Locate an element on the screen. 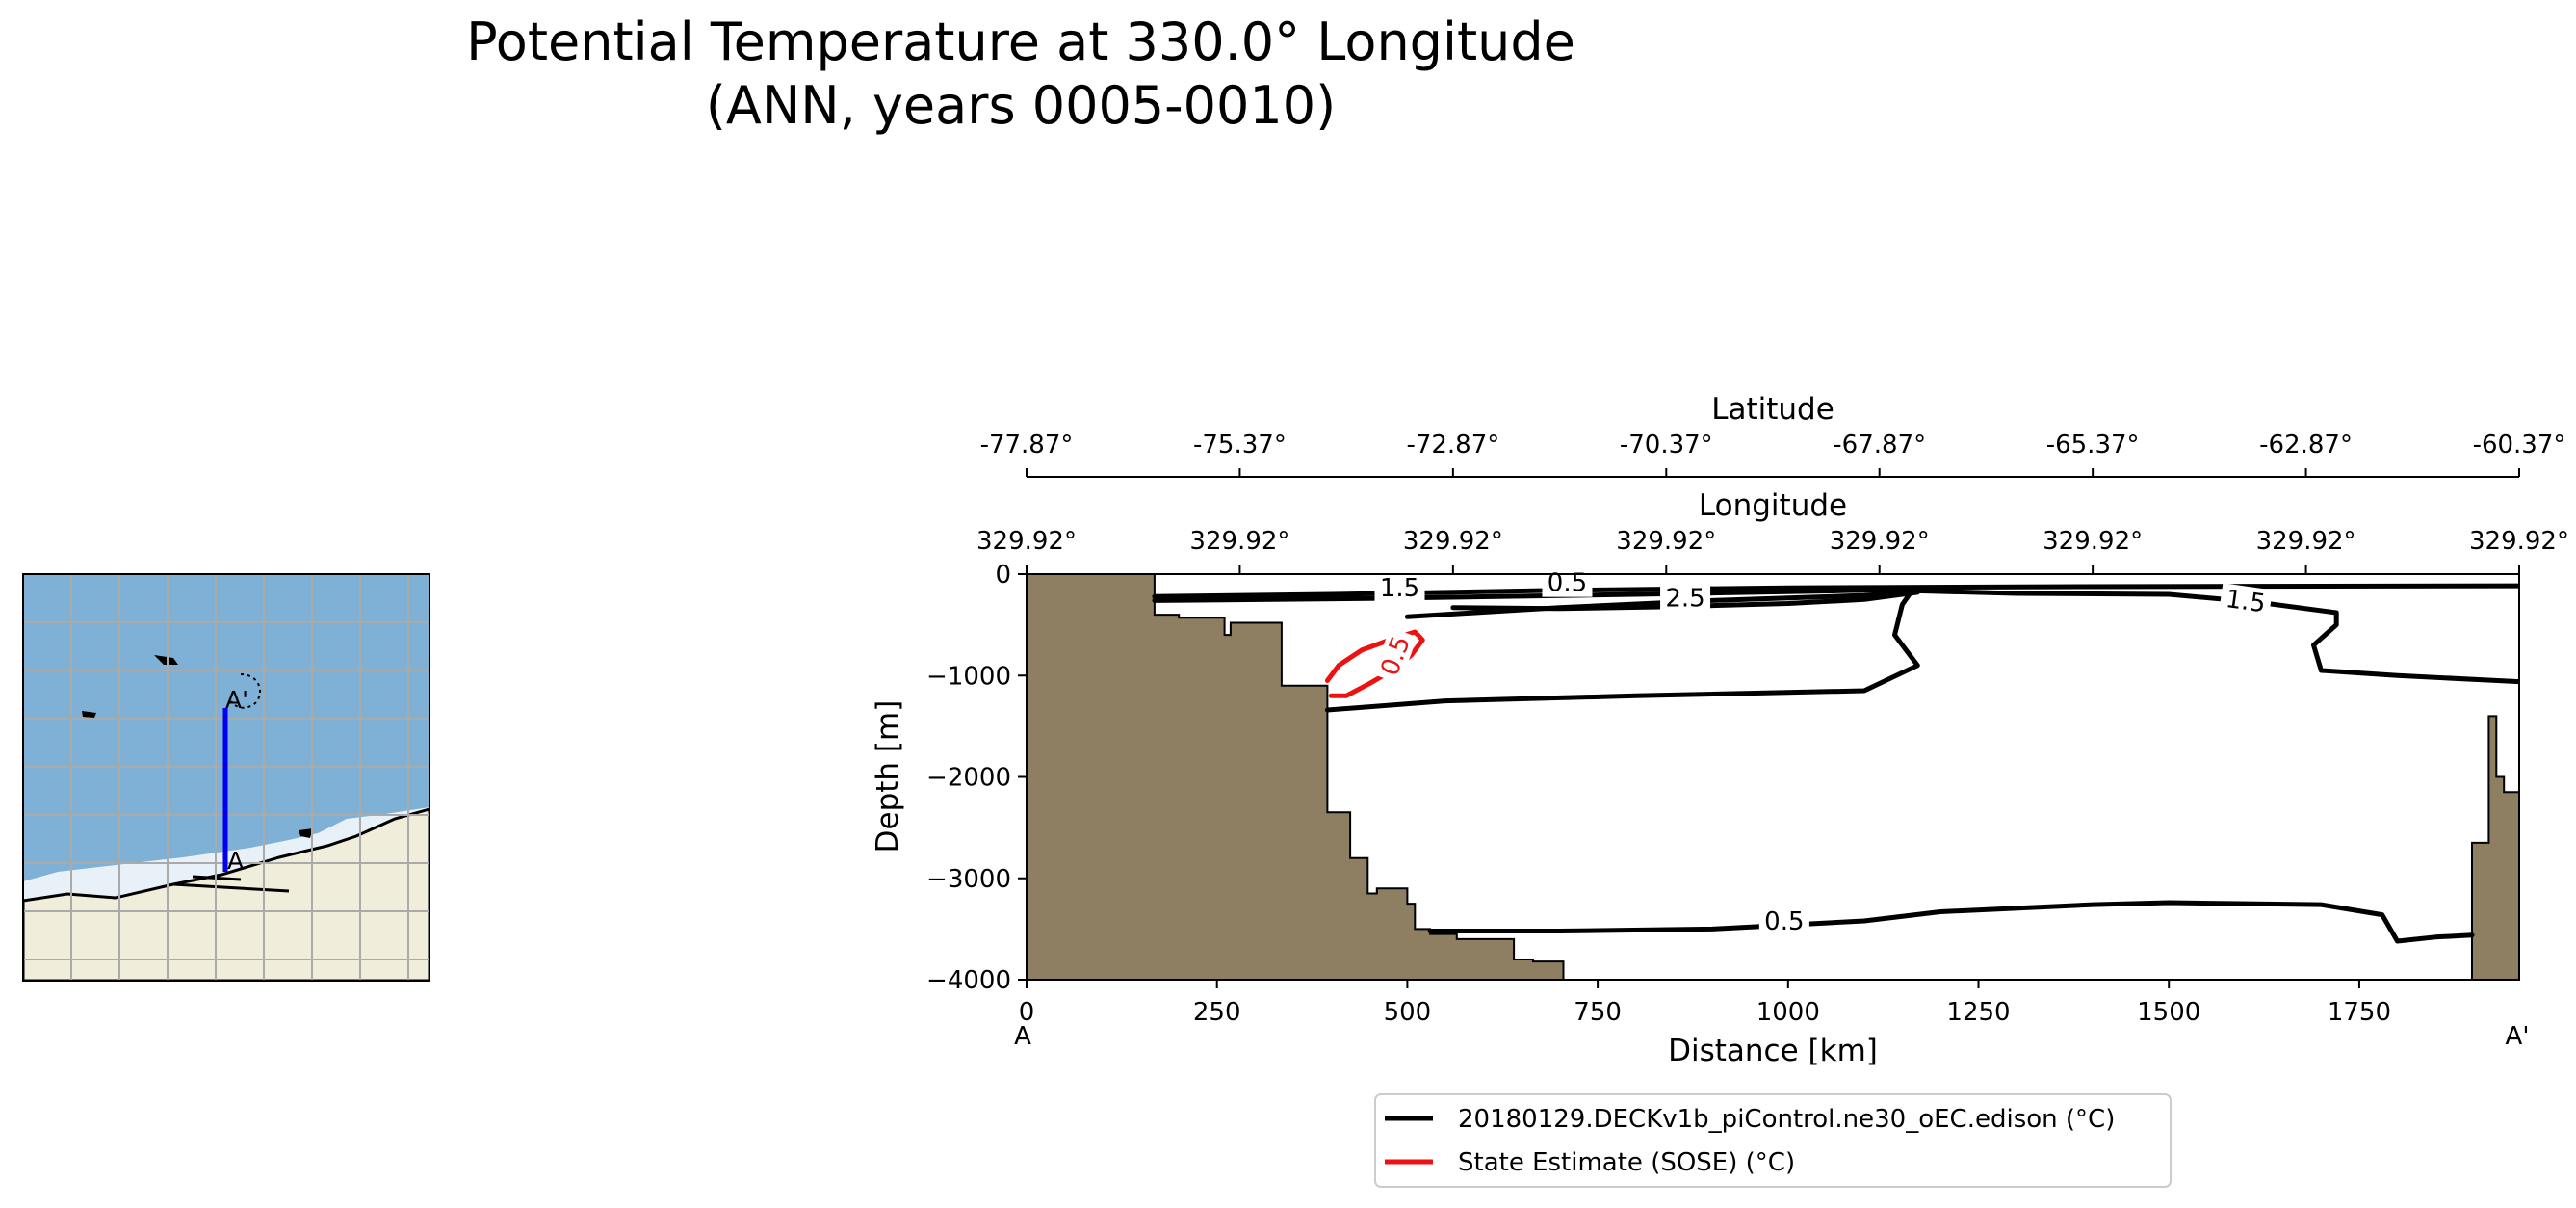 The width and height of the screenshot is (2576, 1208). map-point-label-a-prime: A' is located at coordinates (236, 700).